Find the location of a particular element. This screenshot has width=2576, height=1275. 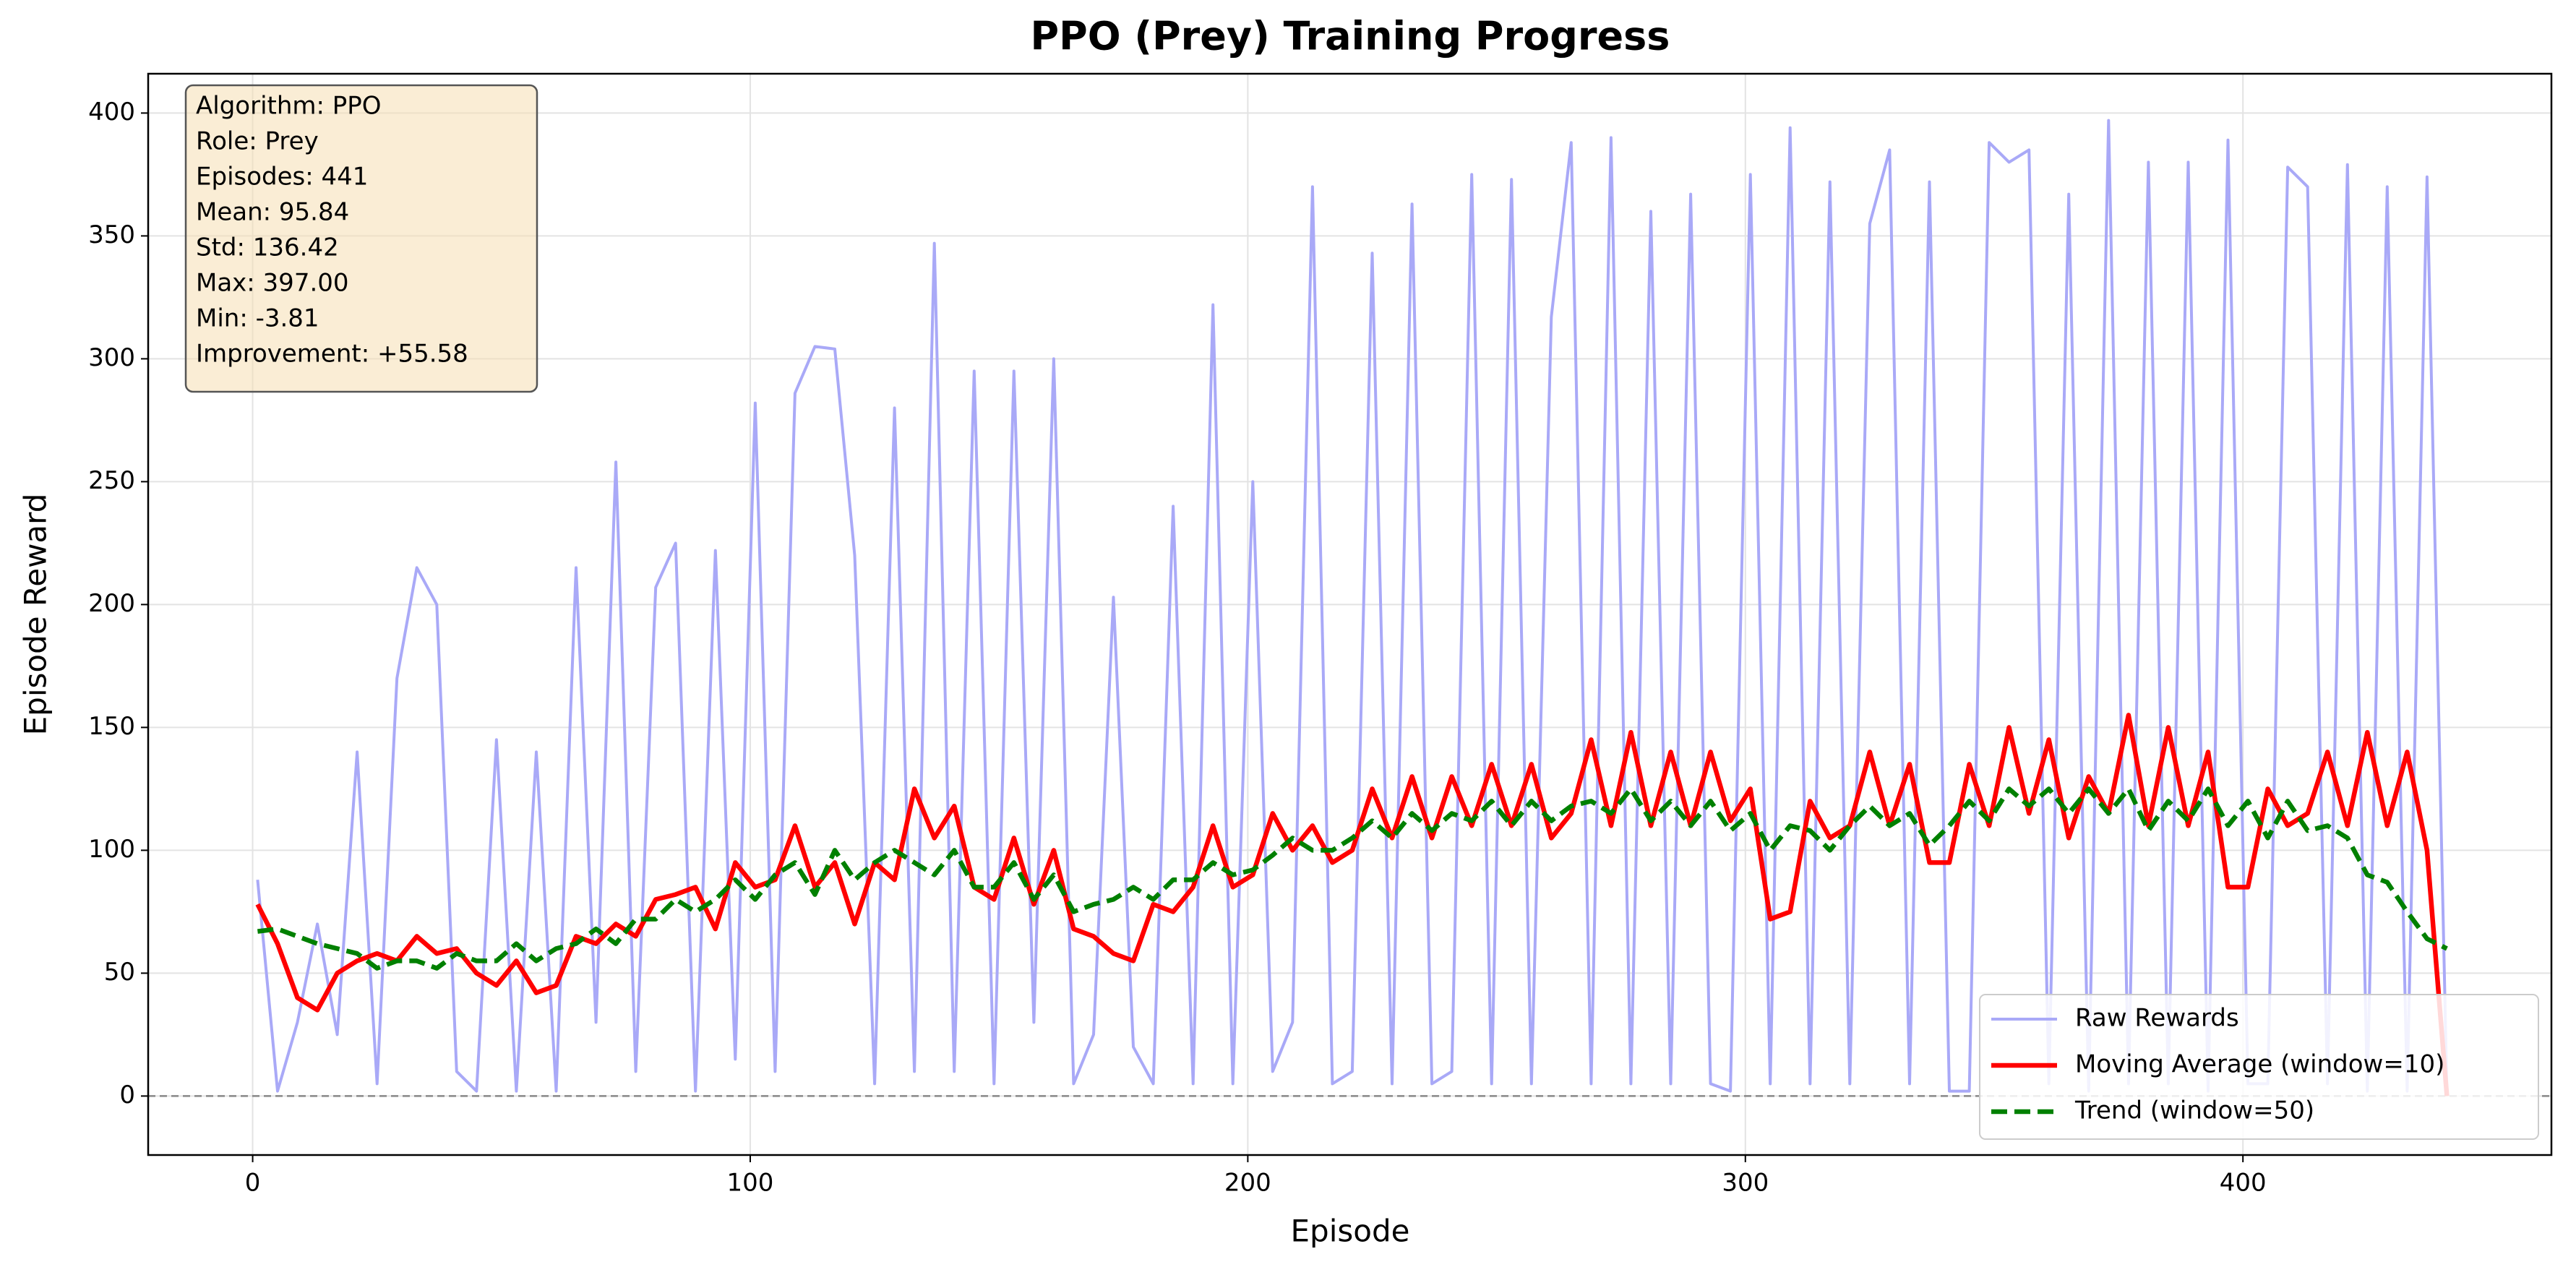

x-axis-label: Episode is located at coordinates (1351, 1231).